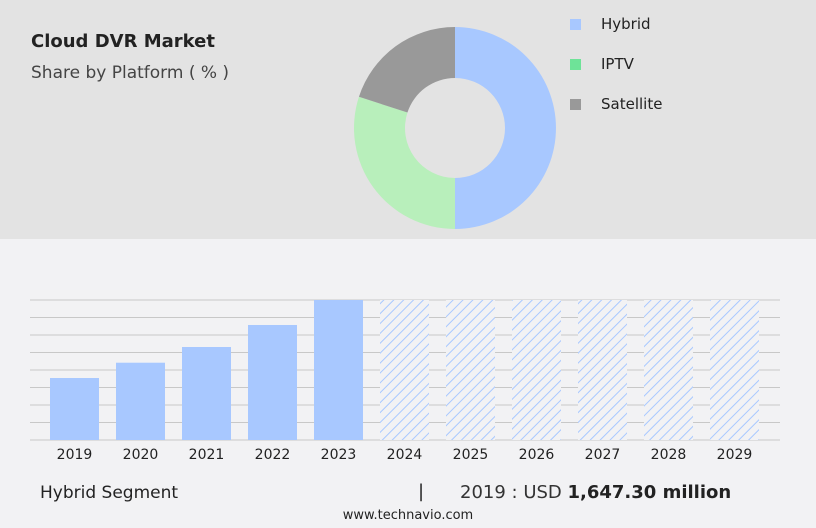 The width and height of the screenshot is (816, 528). Describe the element at coordinates (602, 370) in the screenshot. I see `forecast-bar-2027` at that location.